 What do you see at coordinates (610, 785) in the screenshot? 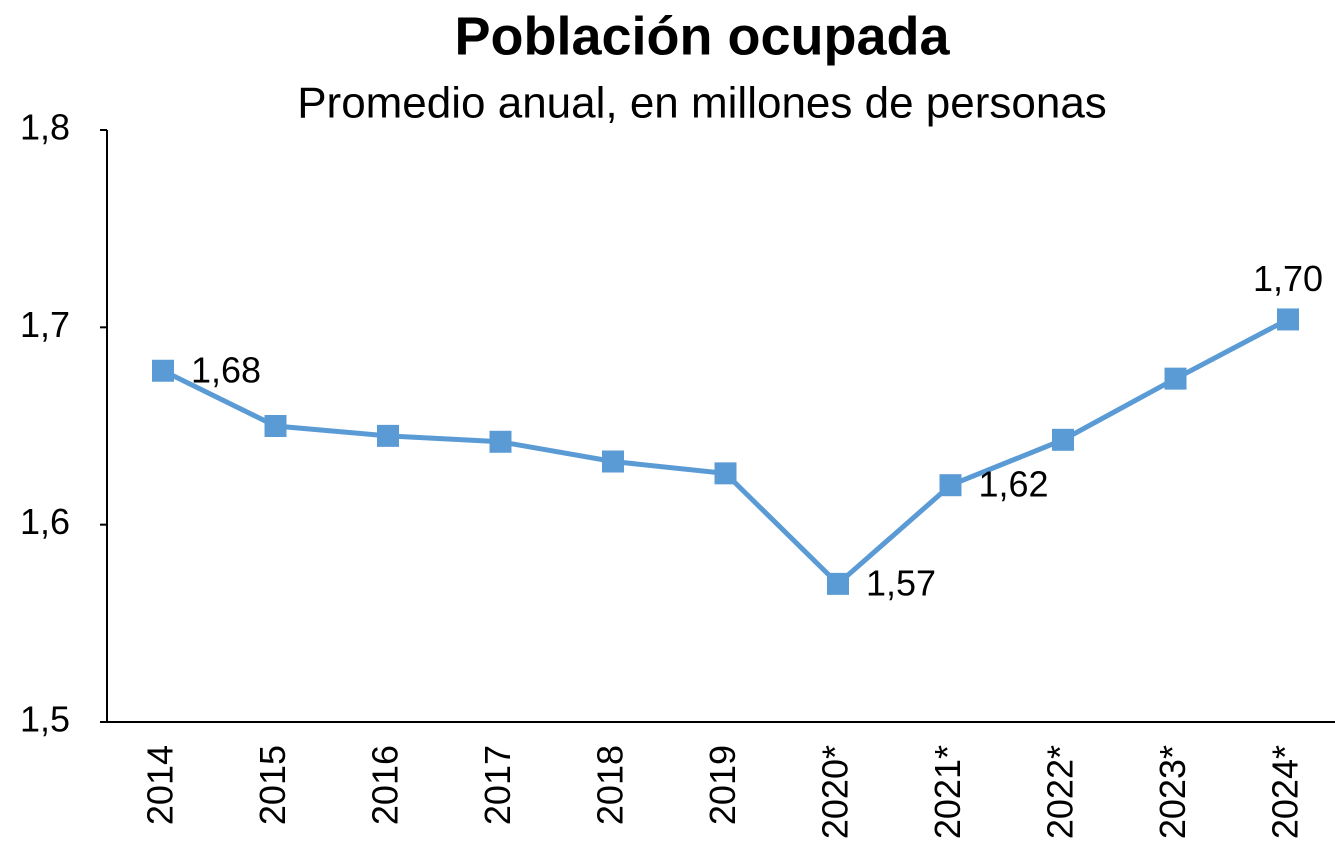
I see `x-tick-label: 2018` at bounding box center [610, 785].